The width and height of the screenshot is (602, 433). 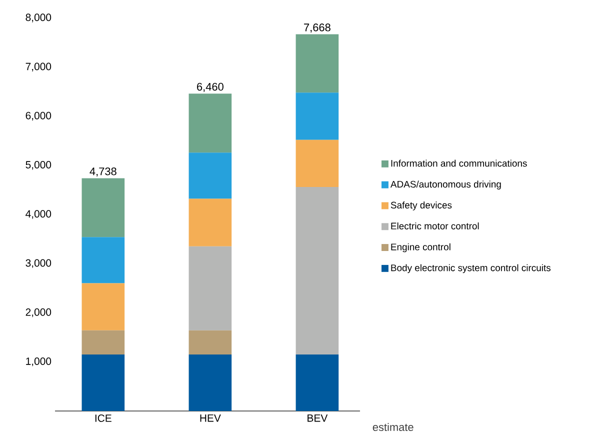 What do you see at coordinates (210, 418) in the screenshot?
I see `x-tick-label: HEV` at bounding box center [210, 418].